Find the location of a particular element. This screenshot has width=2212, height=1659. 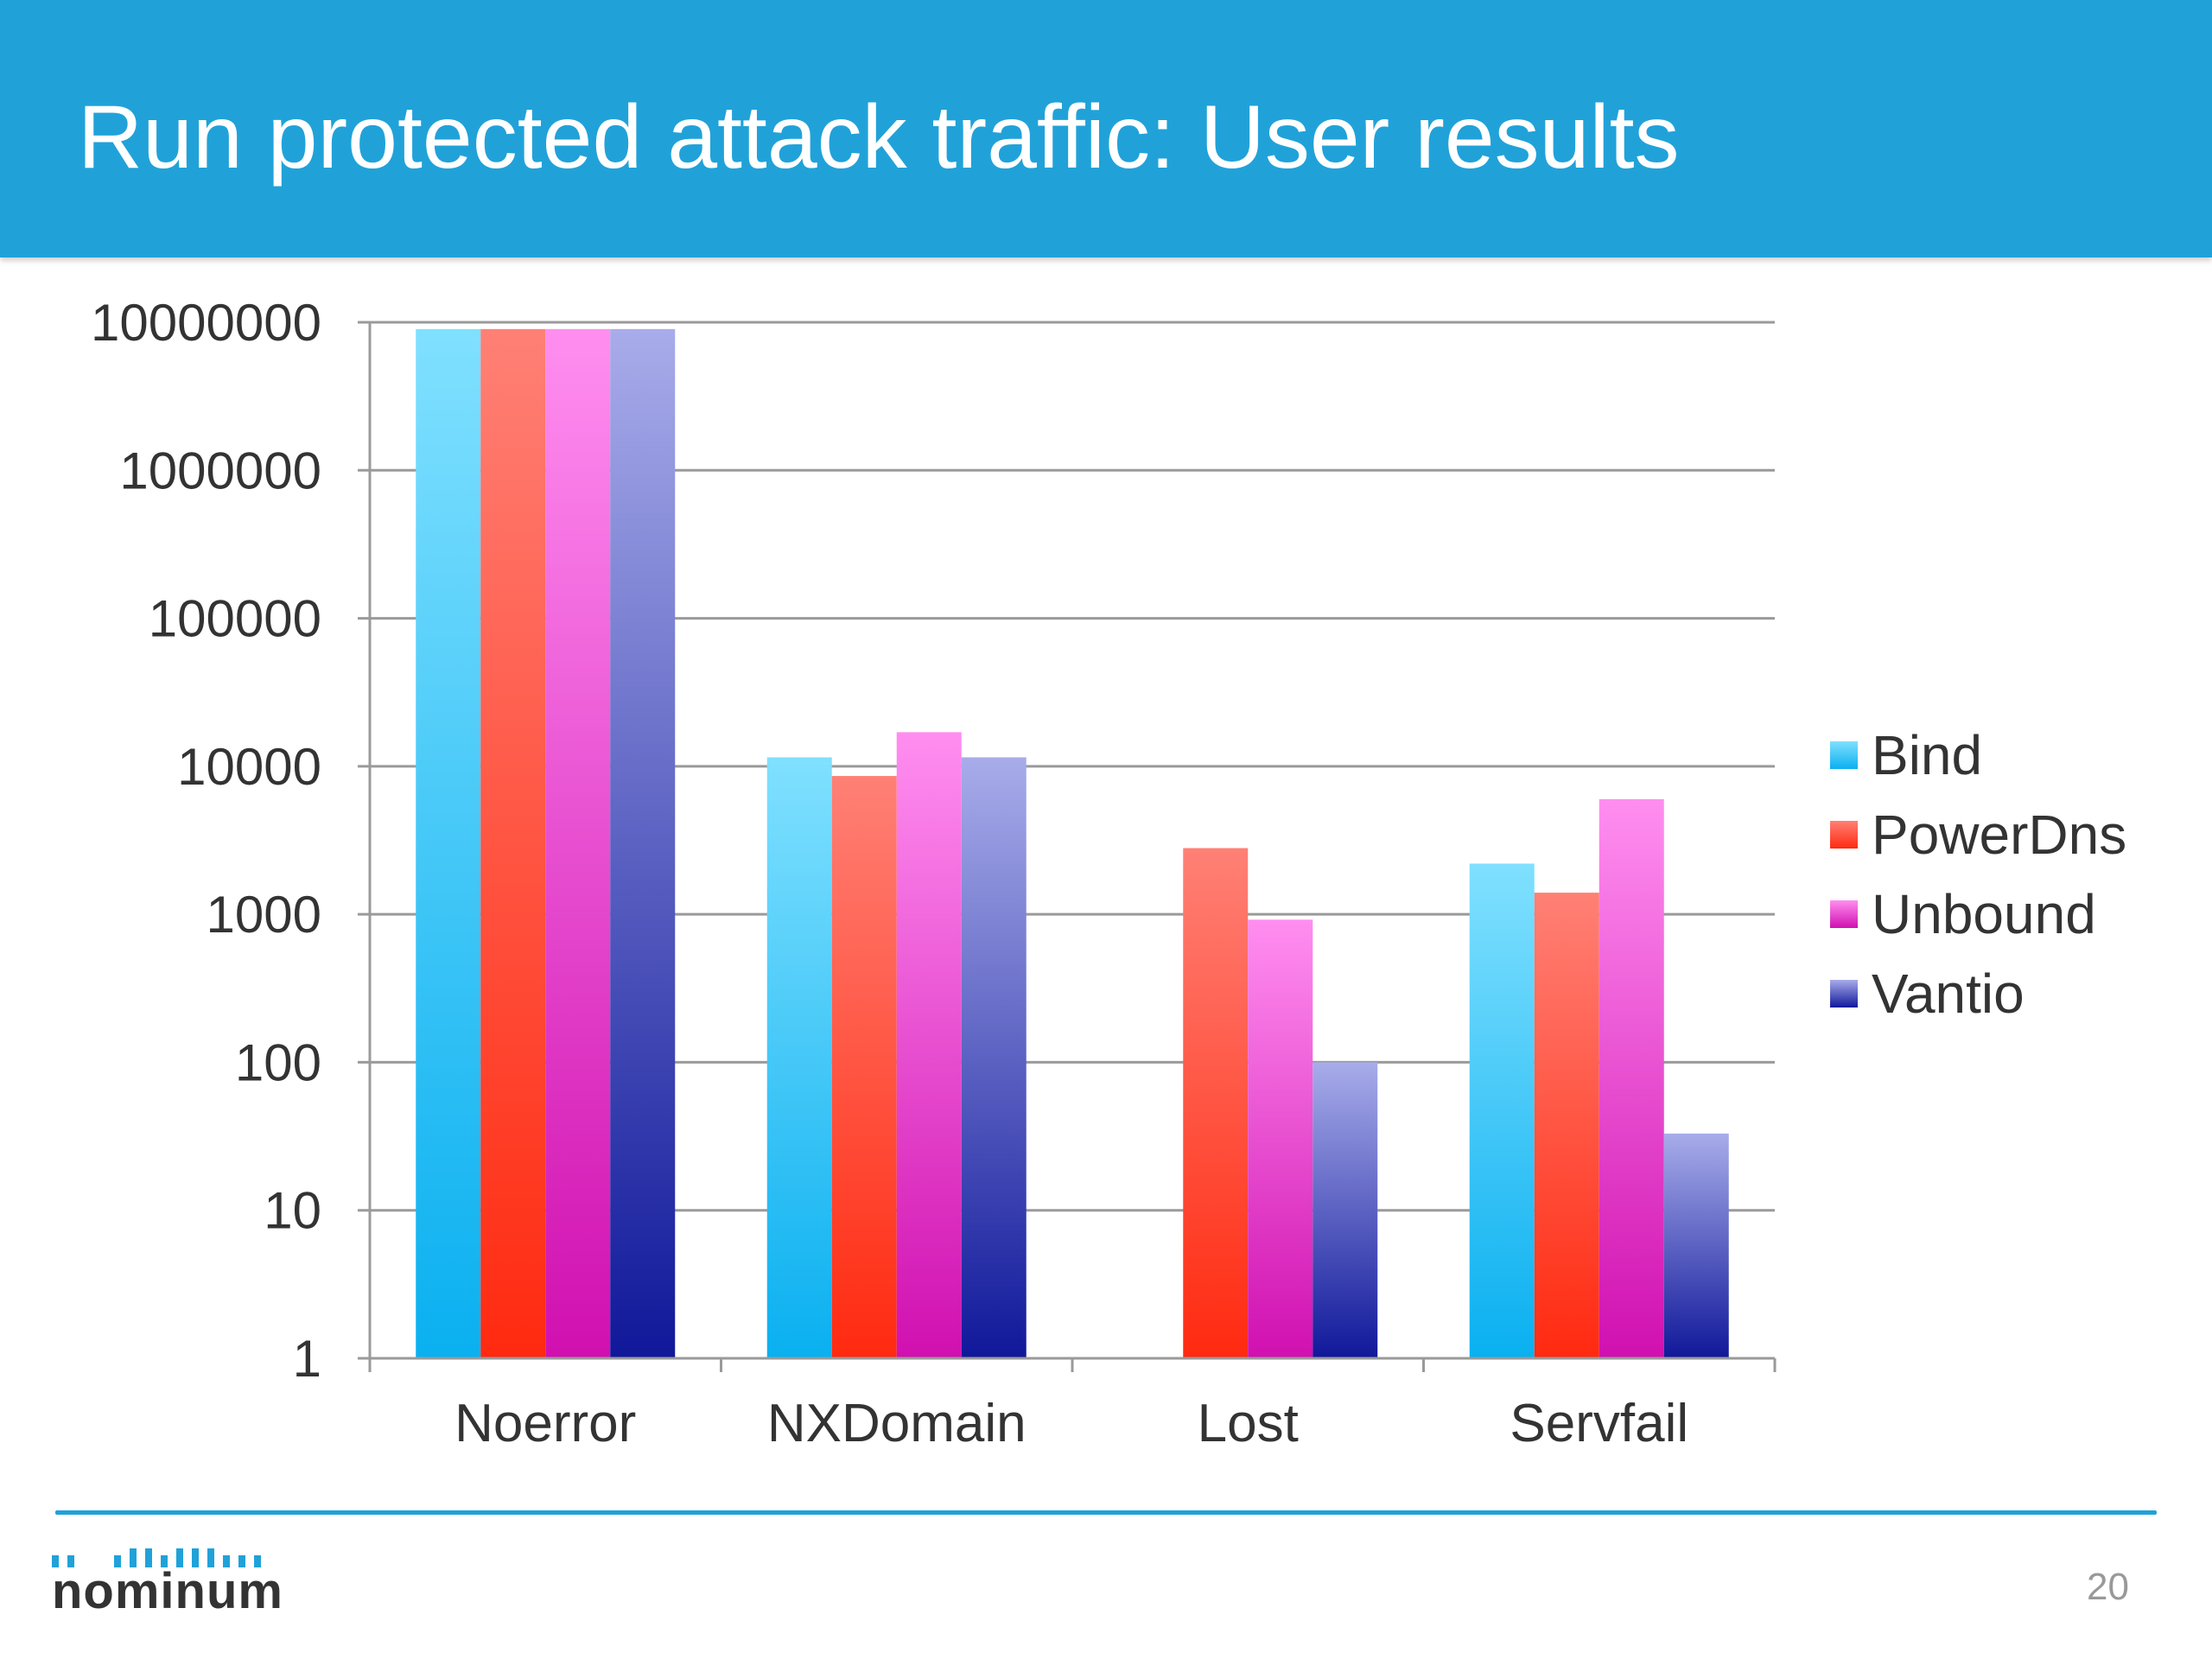

legend-label-vantio: Vantio is located at coordinates (1948, 994).